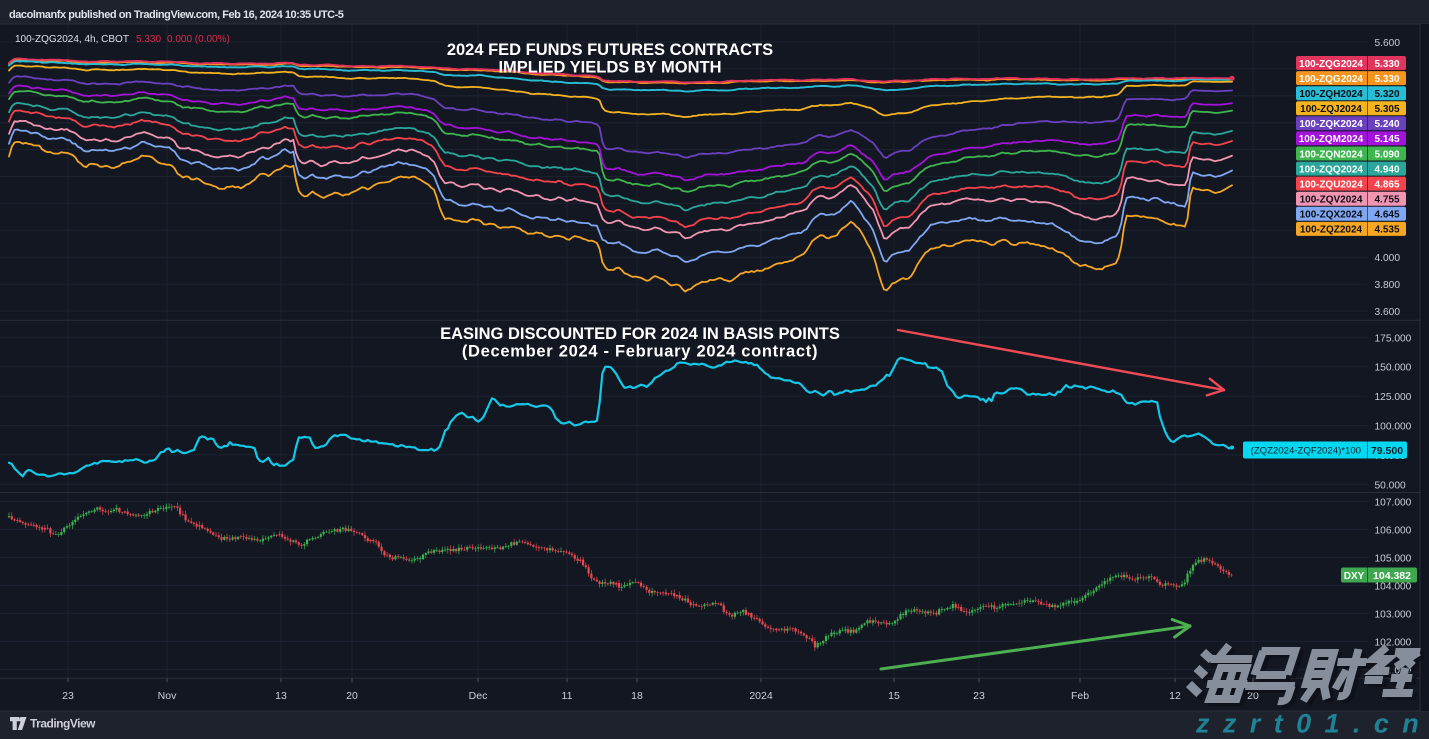 The height and width of the screenshot is (739, 1429). I want to click on svg-text: 5.145, so click(1386, 139).